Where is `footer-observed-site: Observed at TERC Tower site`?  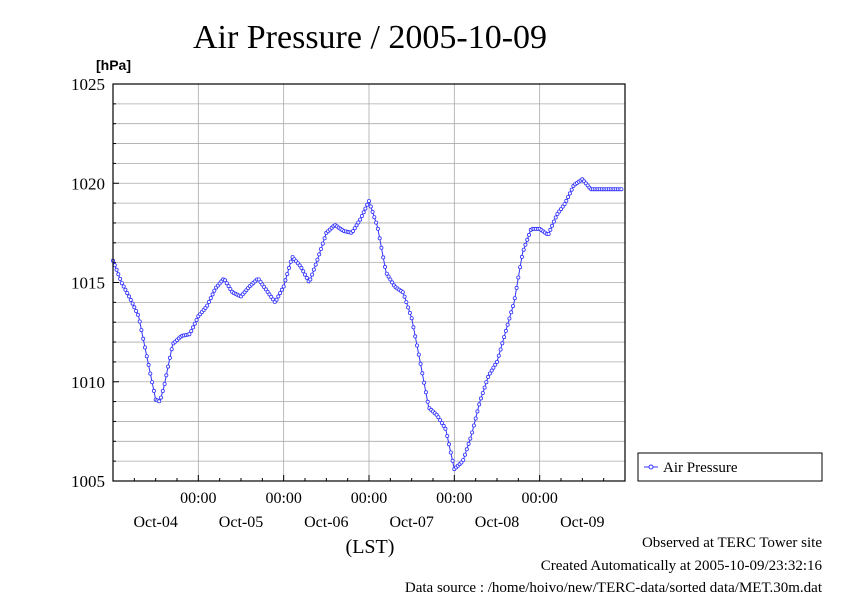 footer-observed-site: Observed at TERC Tower site is located at coordinates (731, 543).